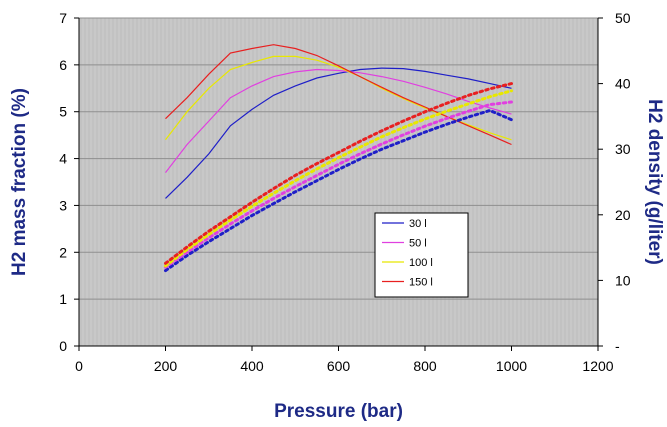 Image resolution: width=667 pixels, height=427 pixels. Describe the element at coordinates (63, 299) in the screenshot. I see `y-tick-label: 1` at that location.